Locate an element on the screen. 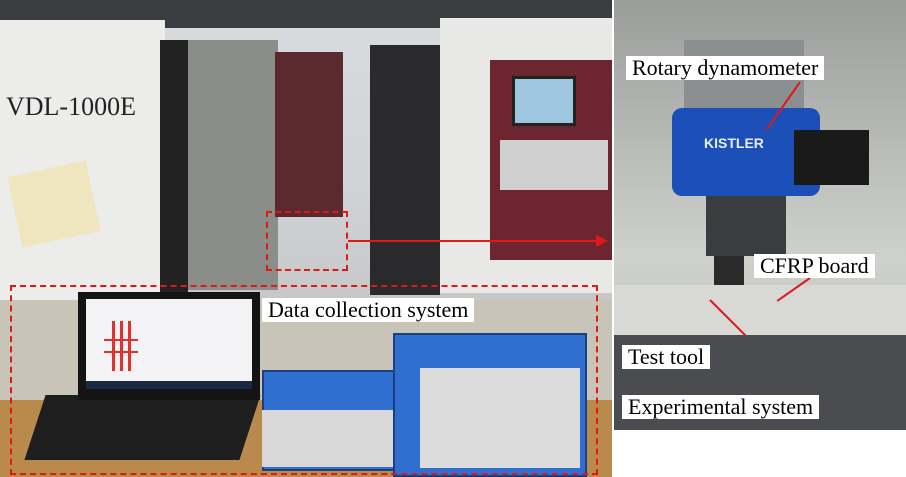 The height and width of the screenshot is (477, 906). test-tool-label: Test tool is located at coordinates (666, 357).